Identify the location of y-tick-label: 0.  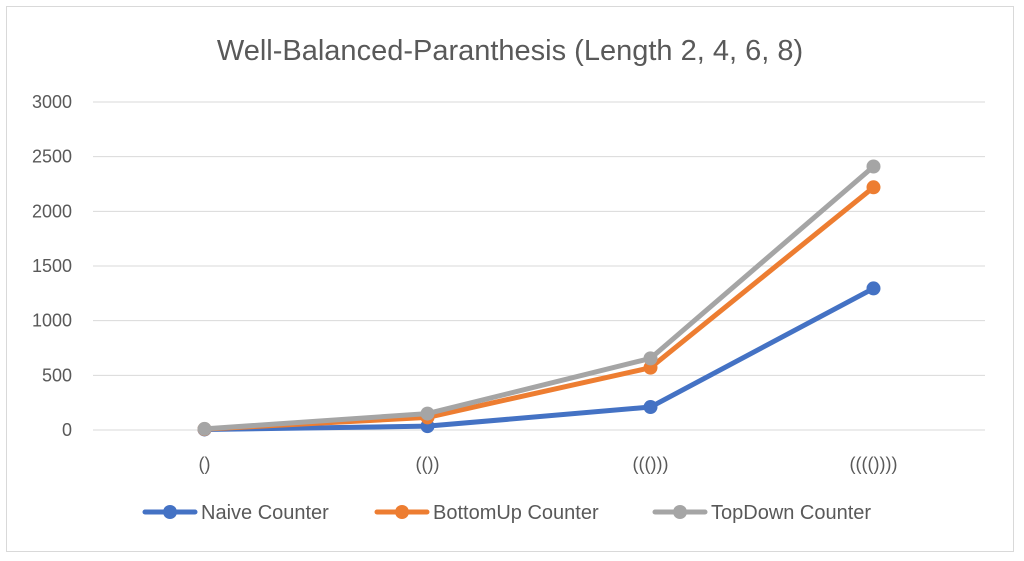
(67, 430).